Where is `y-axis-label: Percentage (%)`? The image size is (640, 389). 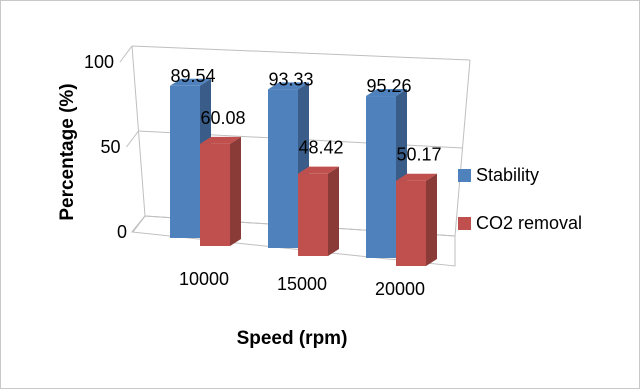
y-axis-label: Percentage (%) is located at coordinates (67, 151).